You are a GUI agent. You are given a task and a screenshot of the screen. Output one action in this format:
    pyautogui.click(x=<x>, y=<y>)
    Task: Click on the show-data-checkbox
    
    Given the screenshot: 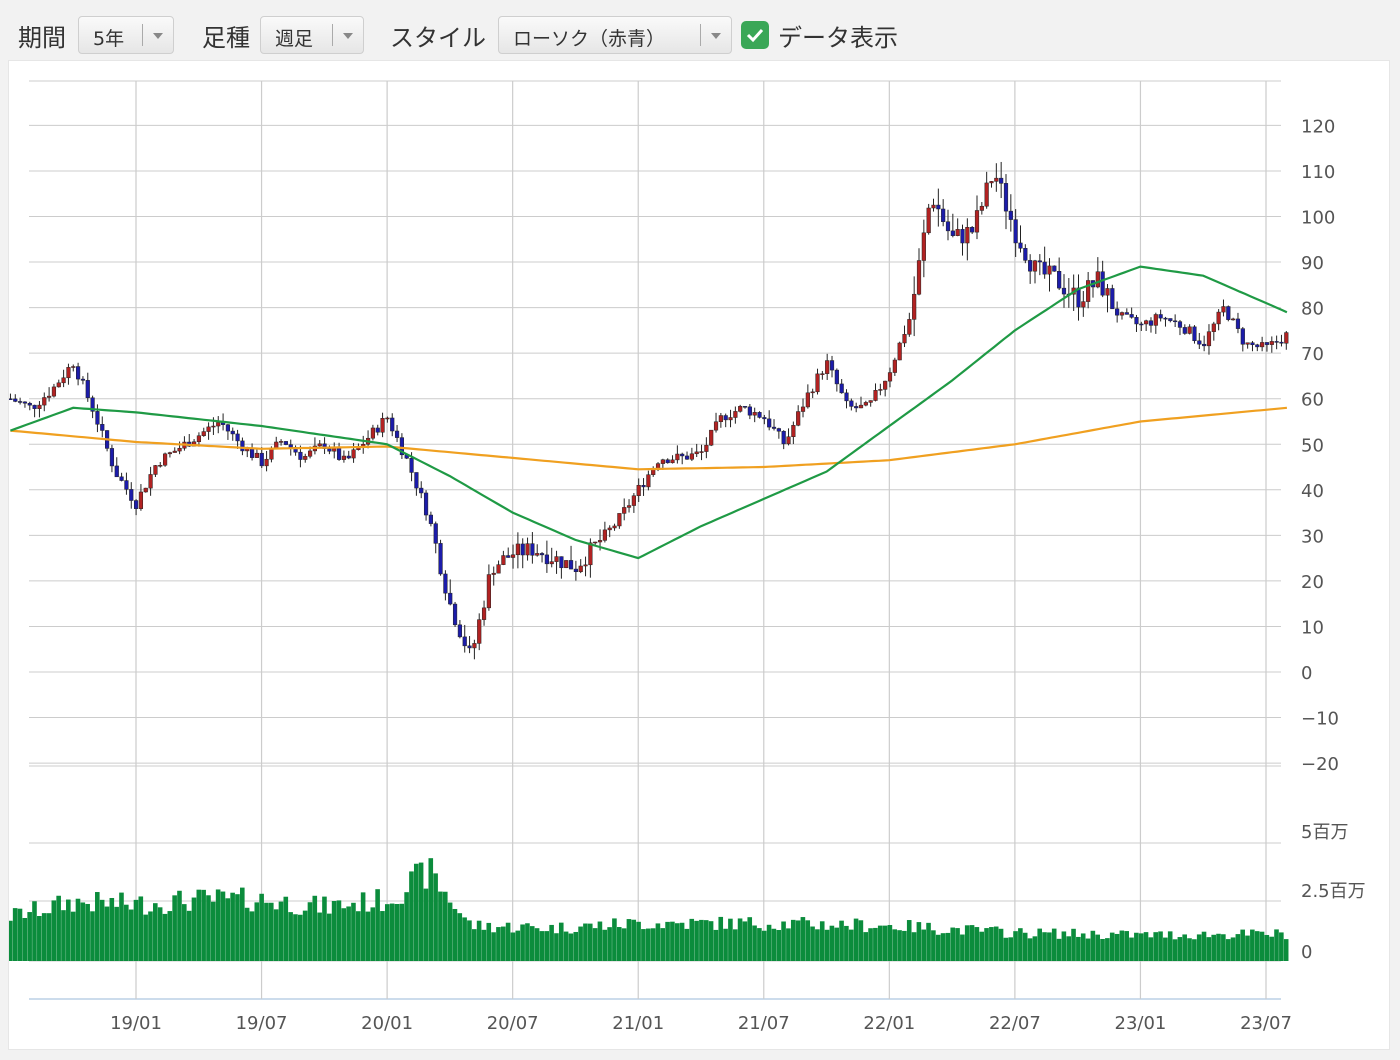 What is the action you would take?
    pyautogui.click(x=755, y=35)
    